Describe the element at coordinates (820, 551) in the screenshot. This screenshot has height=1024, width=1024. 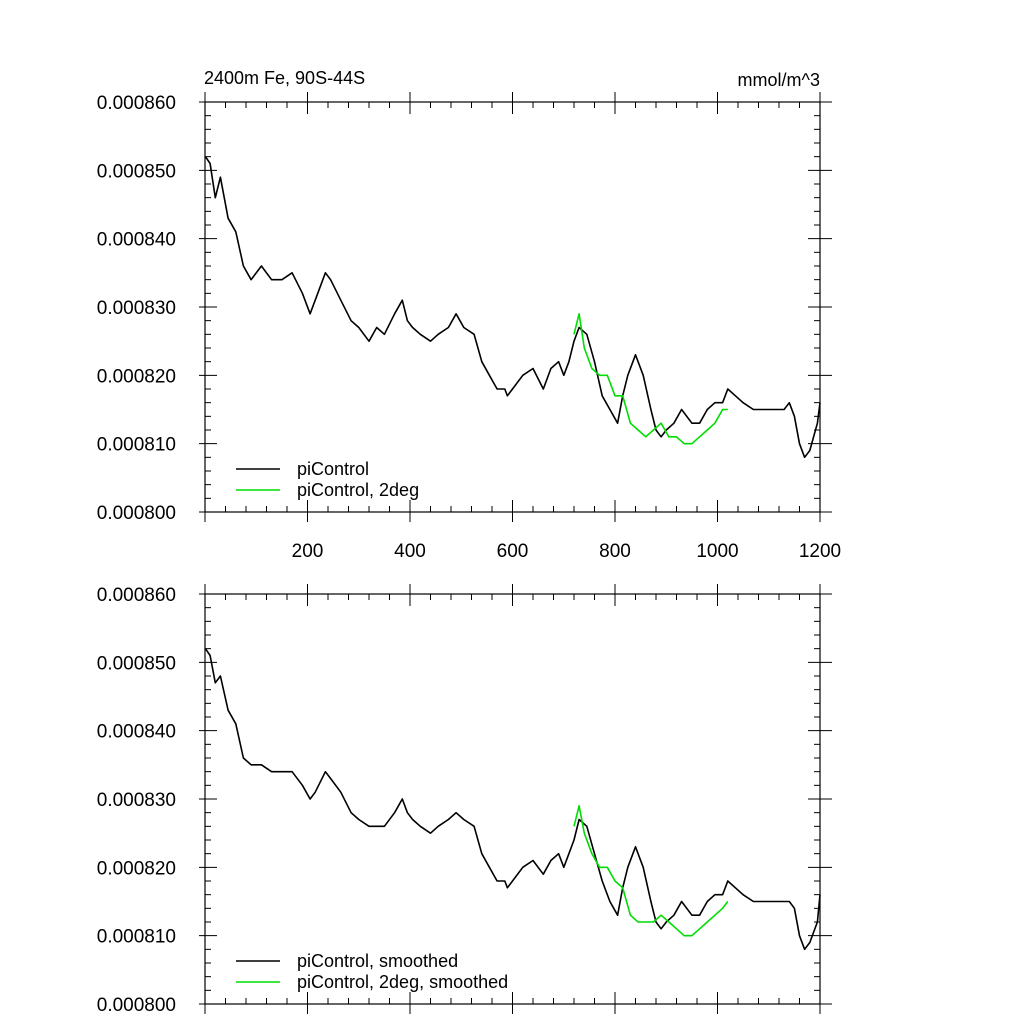
I see `x-tick-label: 1200` at that location.